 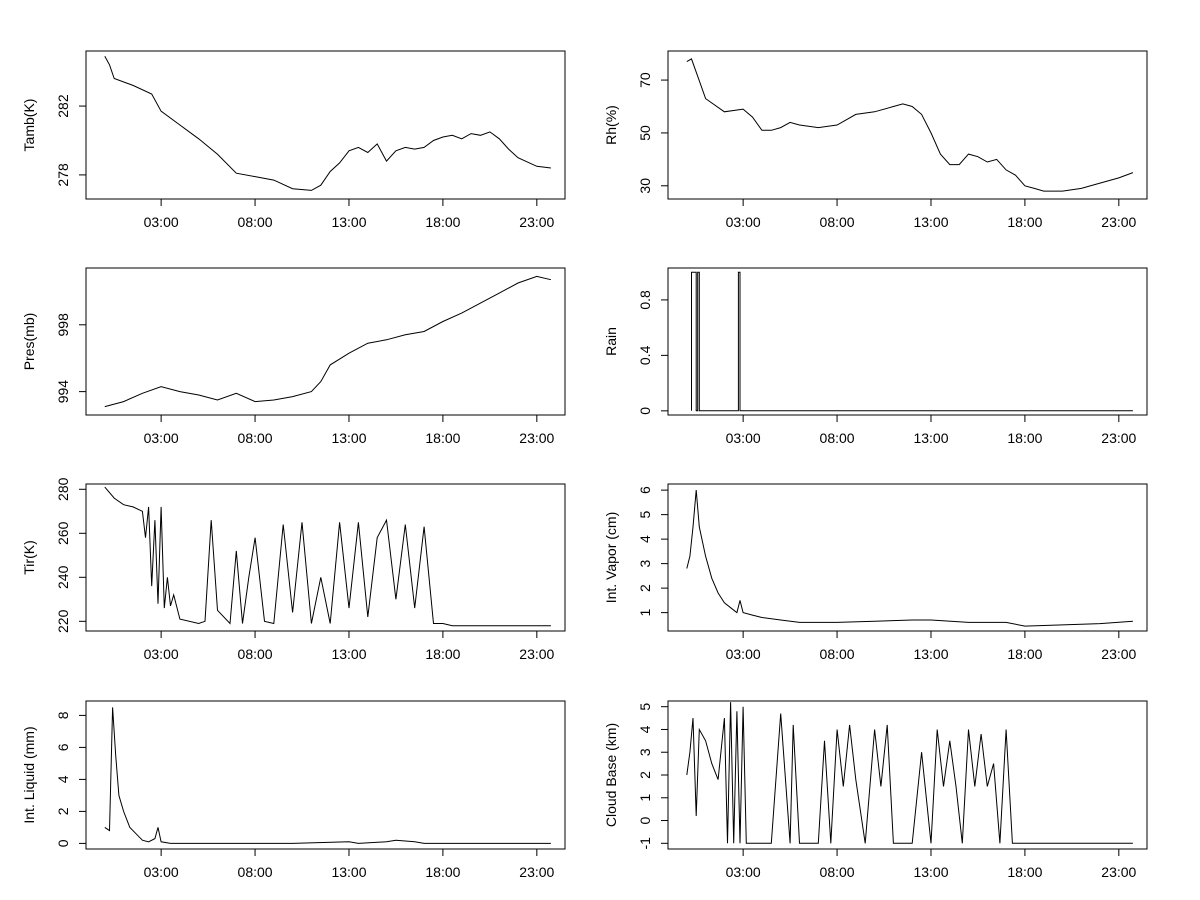 What do you see at coordinates (29, 774) in the screenshot?
I see `y-axis-label: Int. Liquid (mm)` at bounding box center [29, 774].